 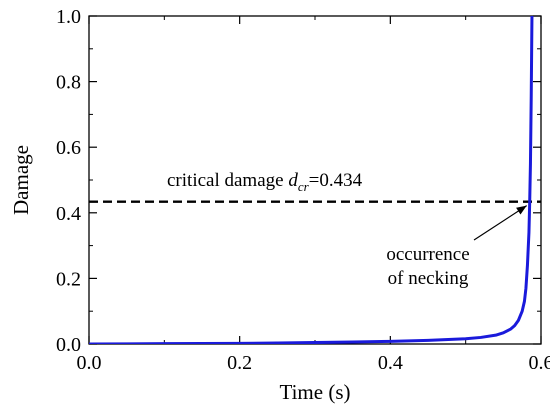 I want to click on critical-damage-label-value: =0.434, so click(x=336, y=180).